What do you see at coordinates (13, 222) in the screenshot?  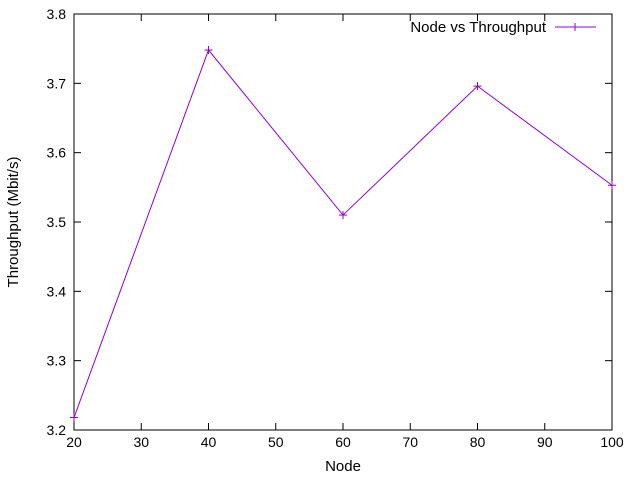 I see `y-axis-label: Throughput (Mbit/s)` at bounding box center [13, 222].